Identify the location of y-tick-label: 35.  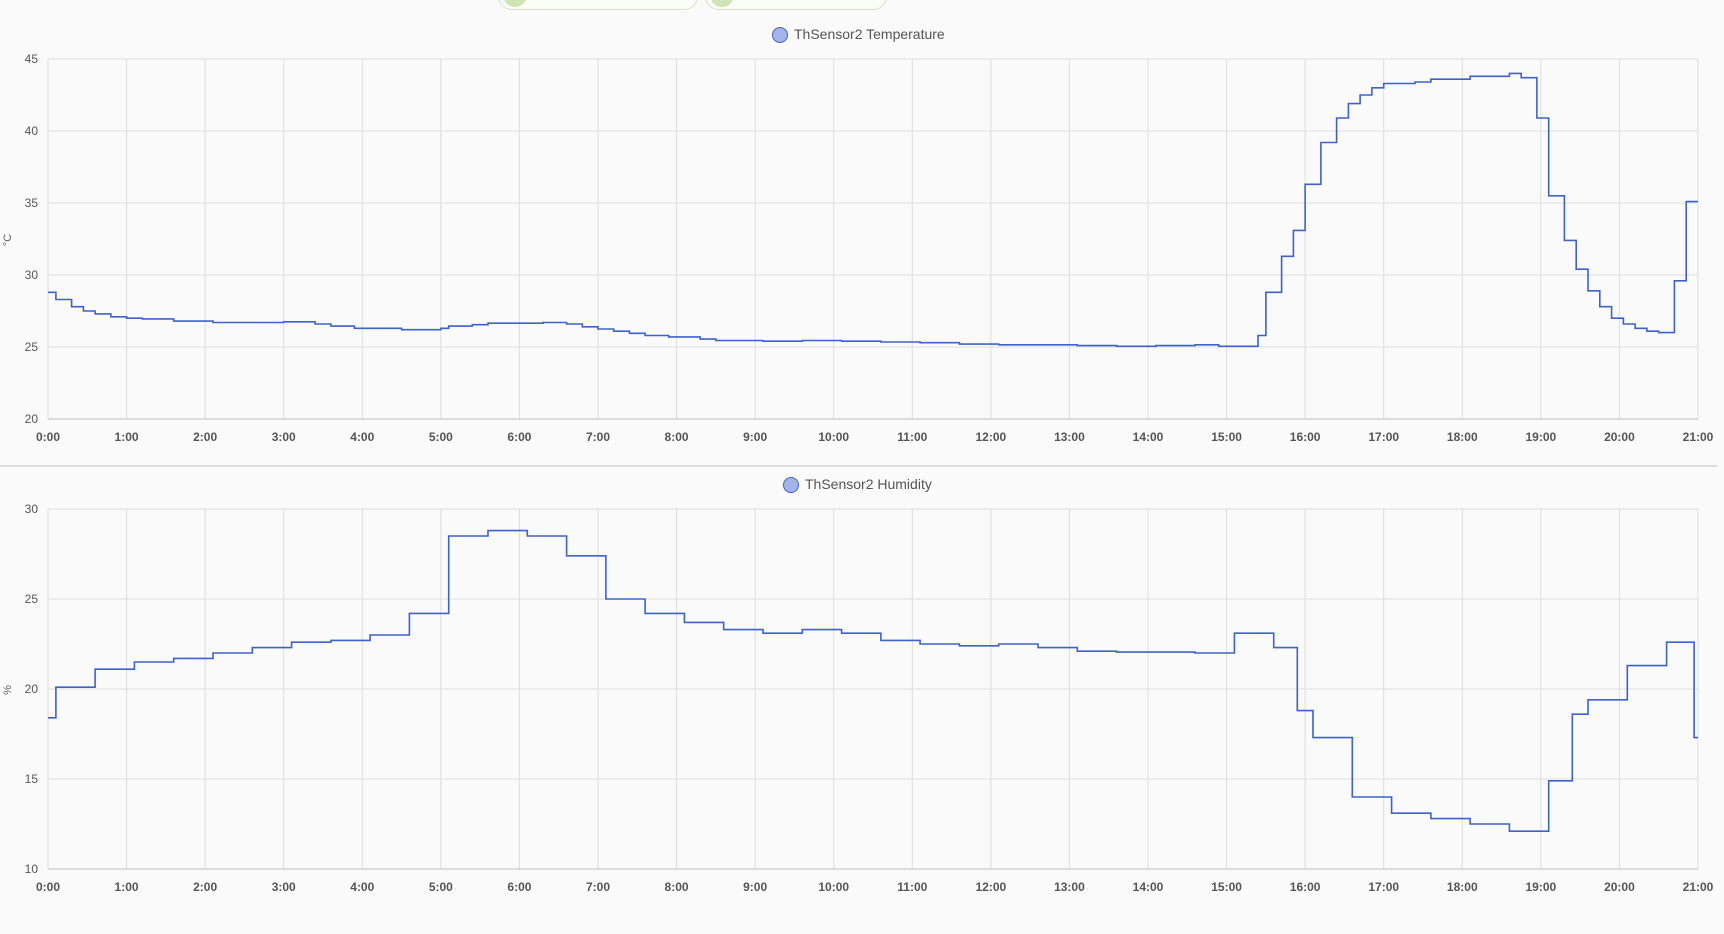
(32, 203).